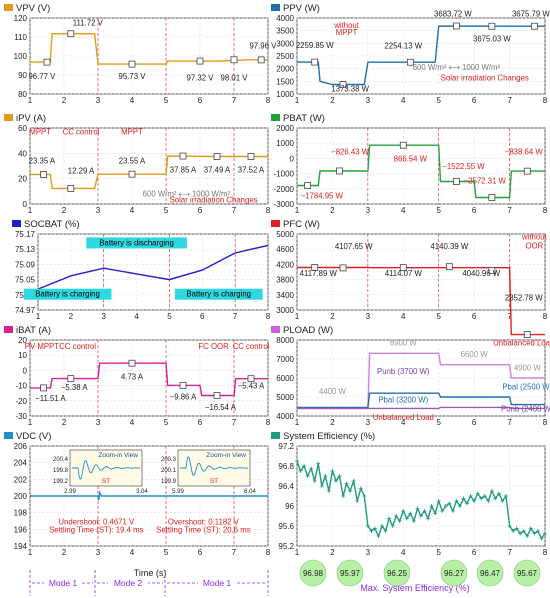 This screenshot has height=598, width=550. Describe the element at coordinates (214, 481) in the screenshot. I see `vdc-inset-st-label: ST` at that location.